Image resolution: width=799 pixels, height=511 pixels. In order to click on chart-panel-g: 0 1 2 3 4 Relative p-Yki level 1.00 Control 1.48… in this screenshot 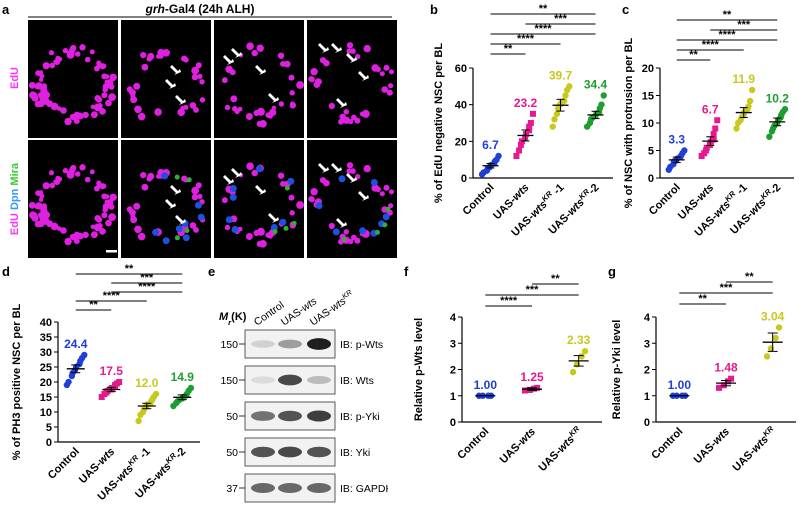, I will do `click(703, 372)`.